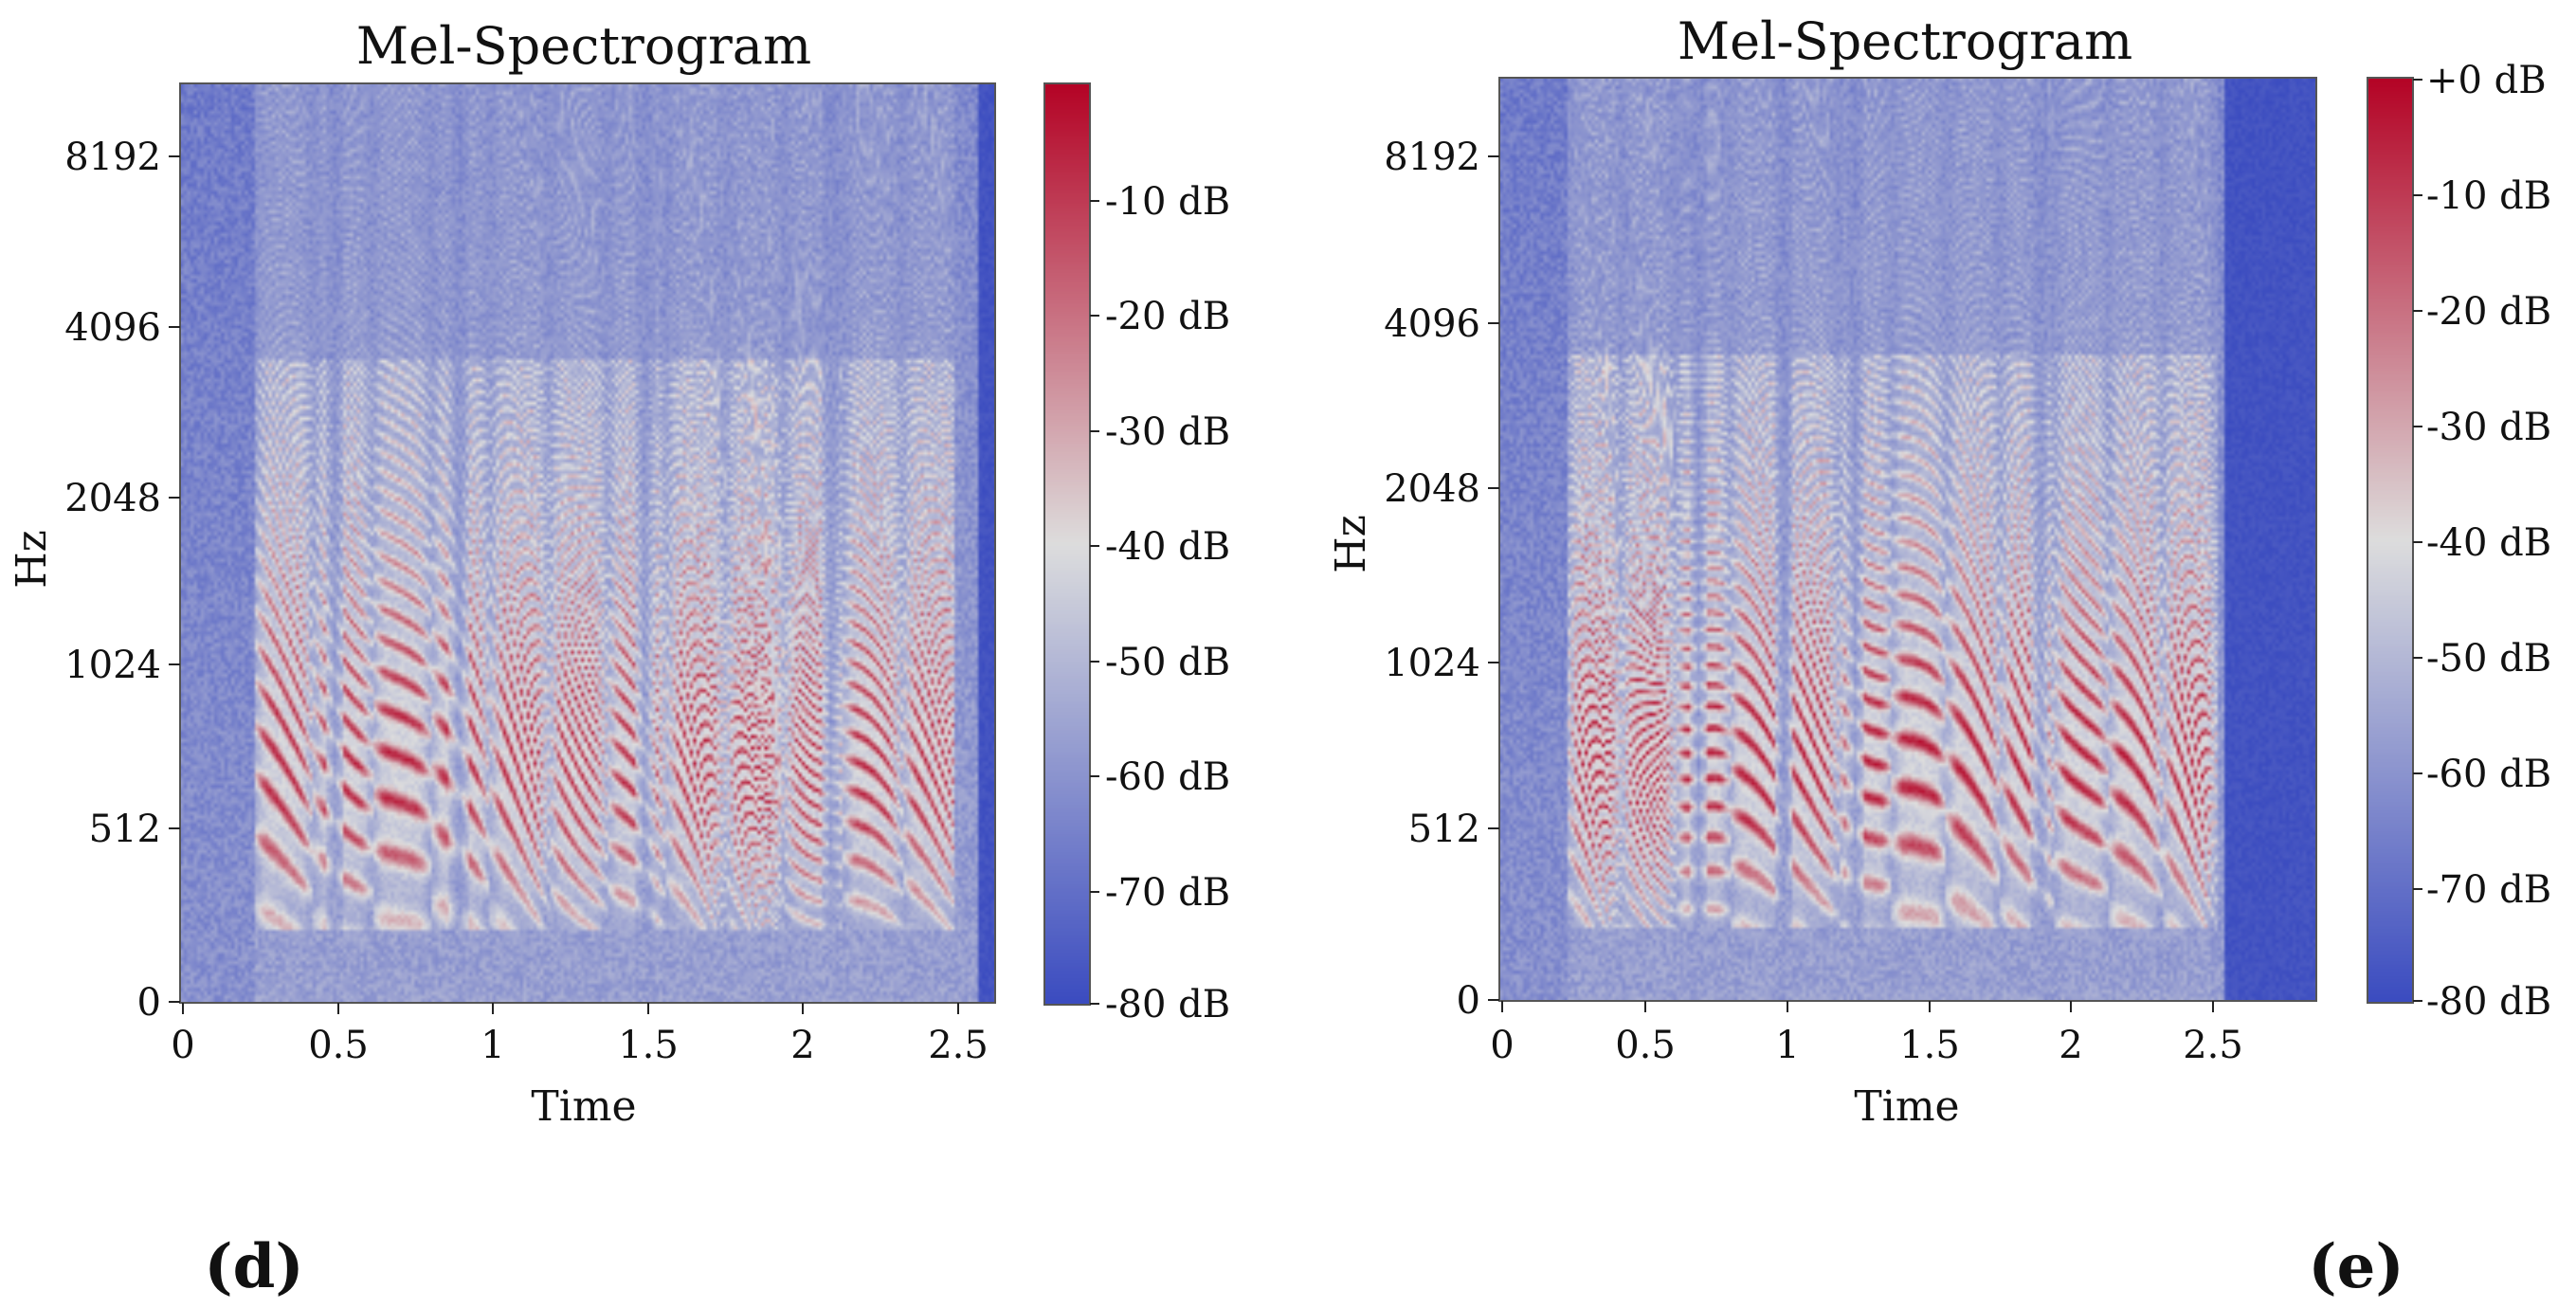 The height and width of the screenshot is (1308, 2576). Describe the element at coordinates (1167, 547) in the screenshot. I see `panel-d-cbar-label: -40 dB` at that location.